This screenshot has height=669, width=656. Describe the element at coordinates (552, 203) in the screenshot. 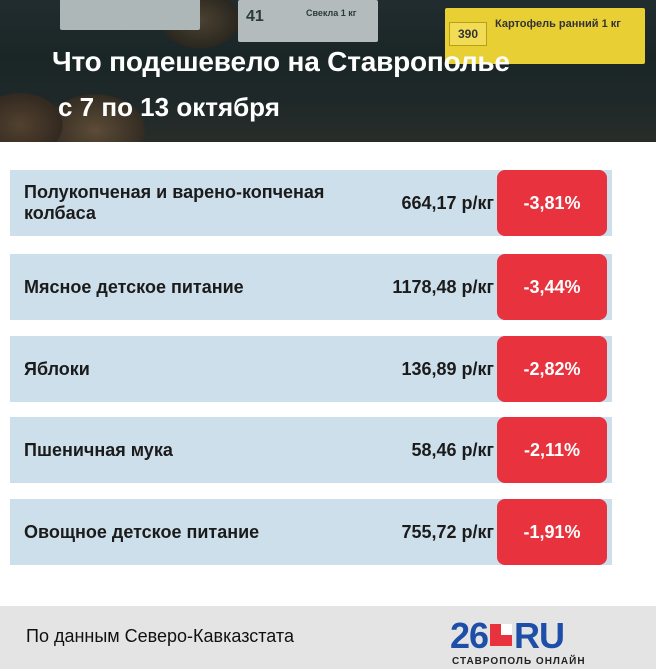

I see `change-badge: -3,81%` at that location.